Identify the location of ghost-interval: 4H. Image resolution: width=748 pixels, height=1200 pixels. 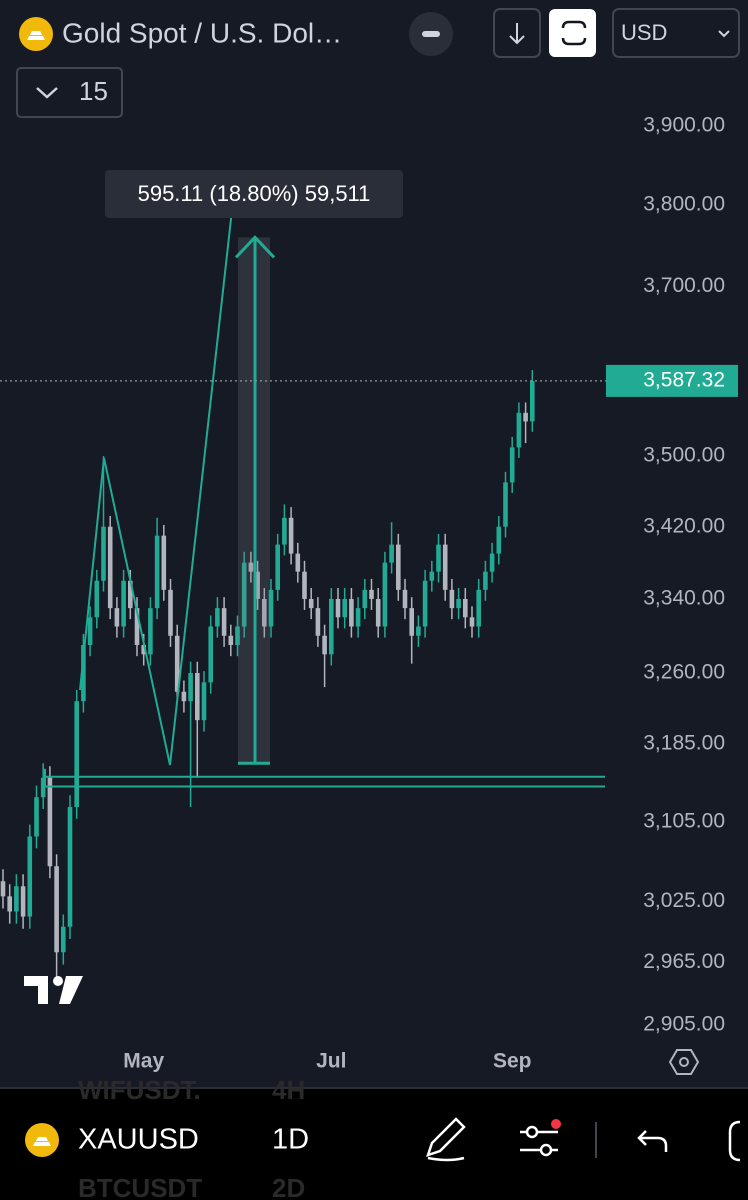
(288, 1090).